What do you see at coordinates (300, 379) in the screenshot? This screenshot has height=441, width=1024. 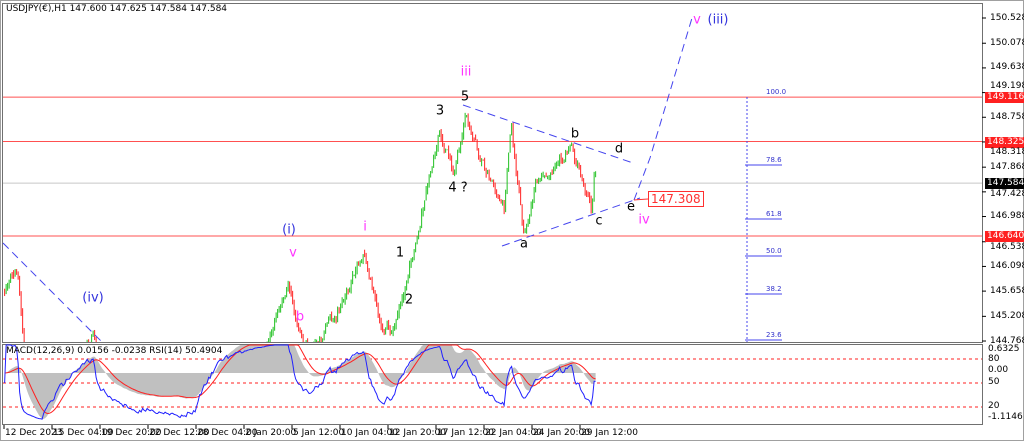 I see `macd-signal-line` at bounding box center [300, 379].